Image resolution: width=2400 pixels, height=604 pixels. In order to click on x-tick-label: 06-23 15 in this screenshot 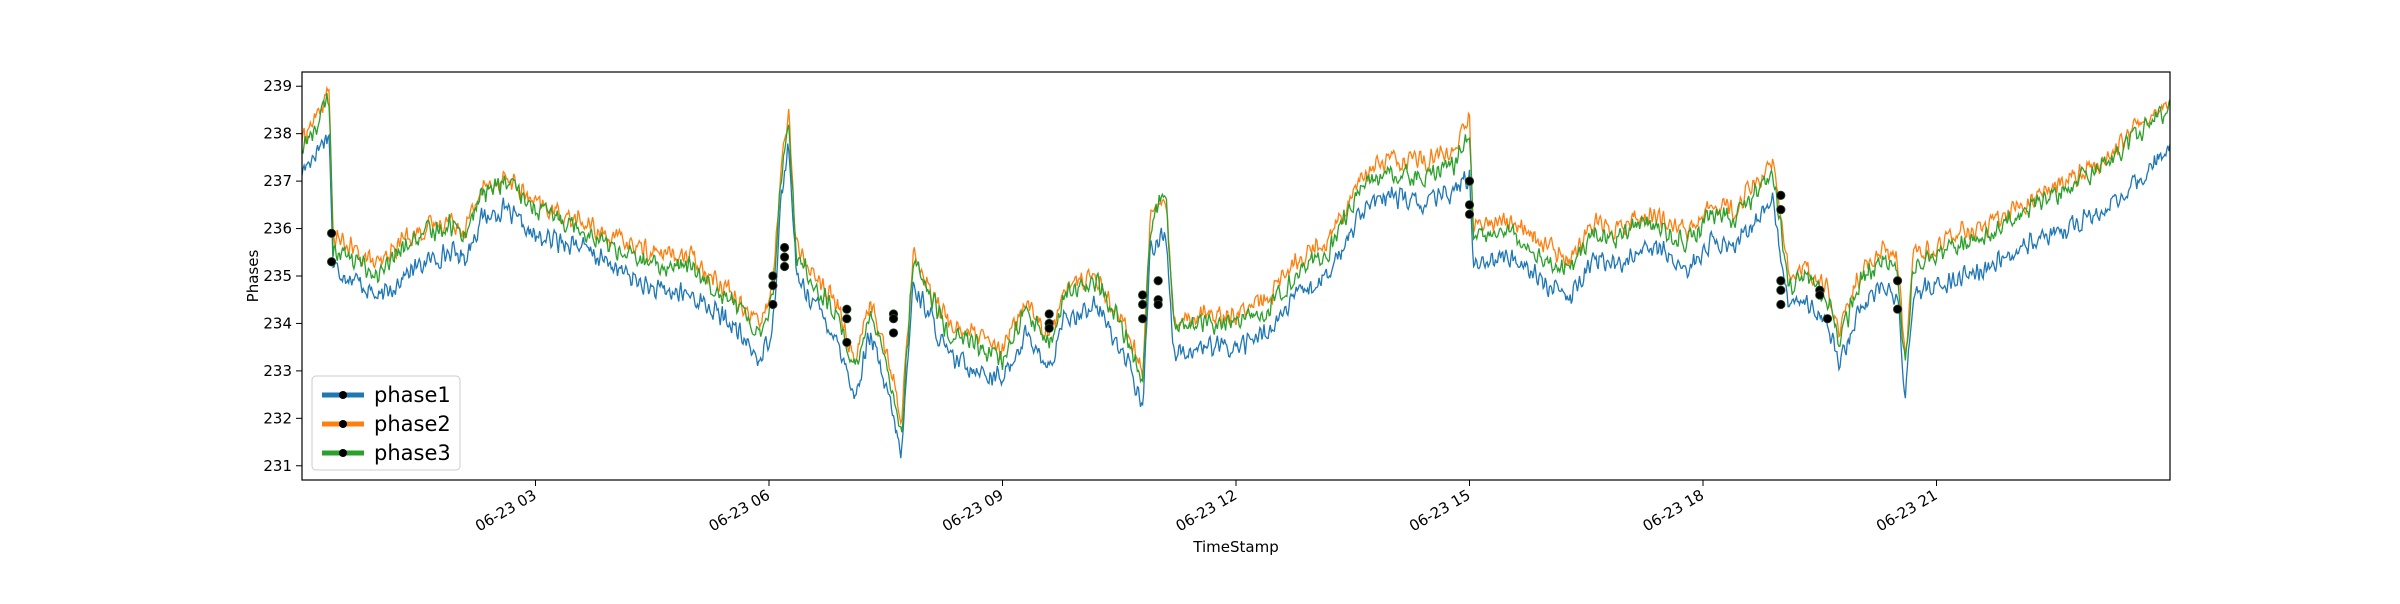, I will do `click(1439, 510)`.